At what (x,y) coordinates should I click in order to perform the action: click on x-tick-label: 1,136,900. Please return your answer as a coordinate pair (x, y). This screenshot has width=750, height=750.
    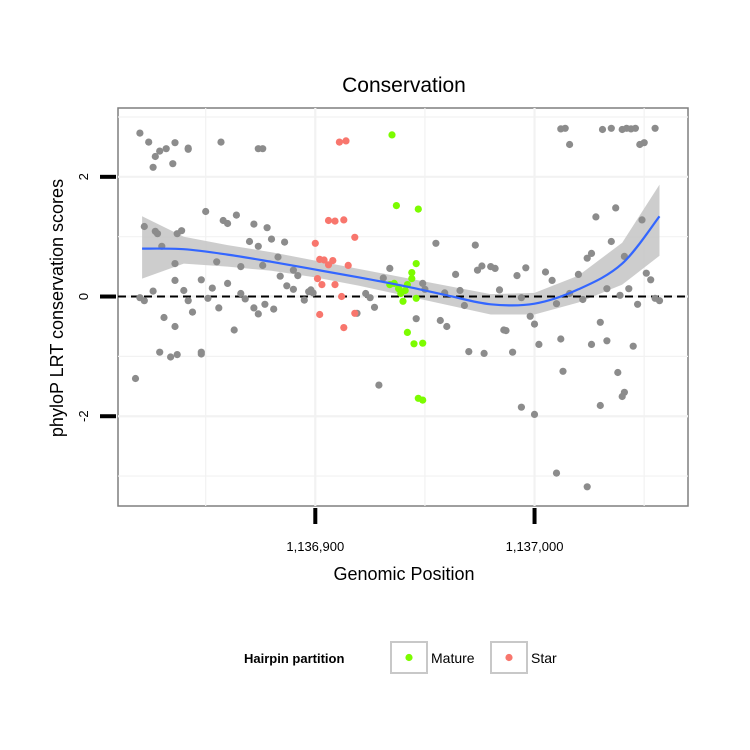
    Looking at the image, I should click on (315, 546).